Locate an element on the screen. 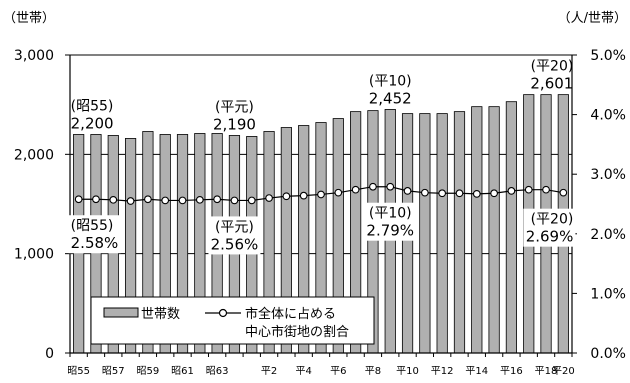 This screenshot has height=383, width=630. bar-annotation-value: 2,200 is located at coordinates (92, 123).